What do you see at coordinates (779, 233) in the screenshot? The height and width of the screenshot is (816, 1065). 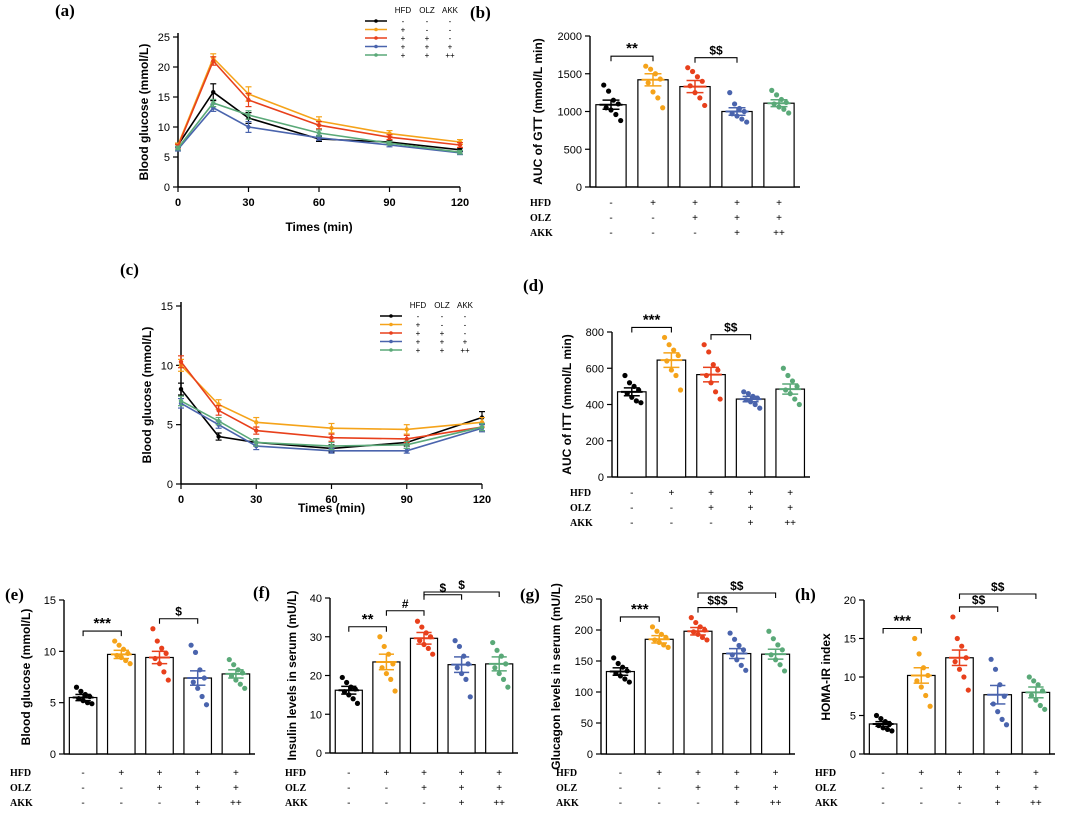 I see `treatment-mark: ++` at bounding box center [779, 233].